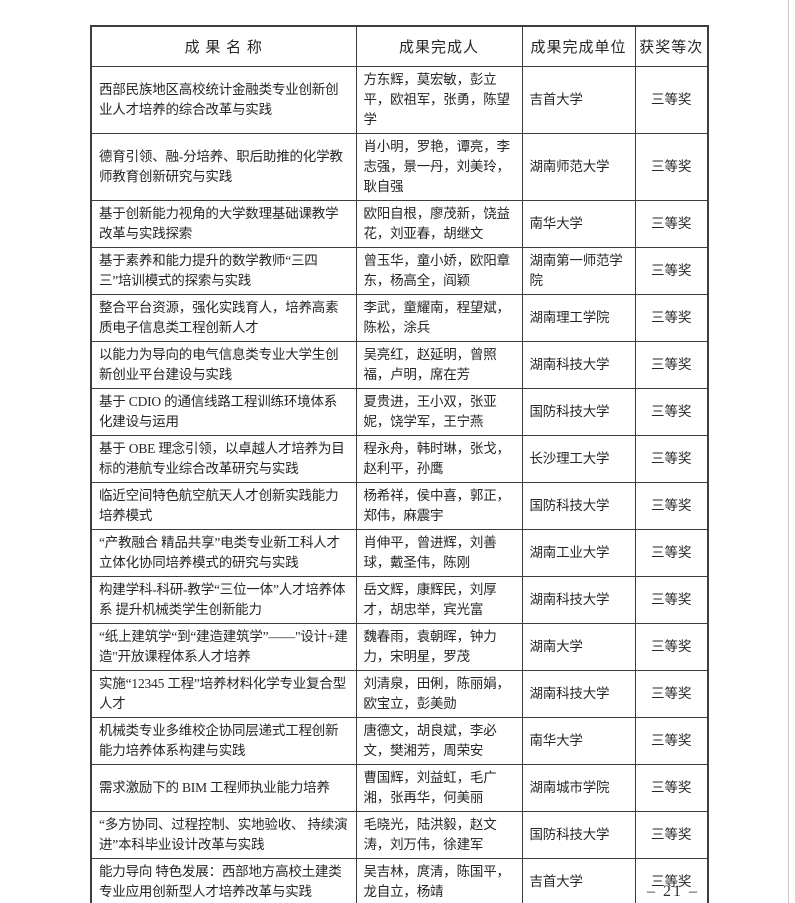  Describe the element at coordinates (439, 224) in the screenshot. I see `cell-completers: 欧阳自根，廖茂新，饶益花，刘亚春，胡继文` at that location.